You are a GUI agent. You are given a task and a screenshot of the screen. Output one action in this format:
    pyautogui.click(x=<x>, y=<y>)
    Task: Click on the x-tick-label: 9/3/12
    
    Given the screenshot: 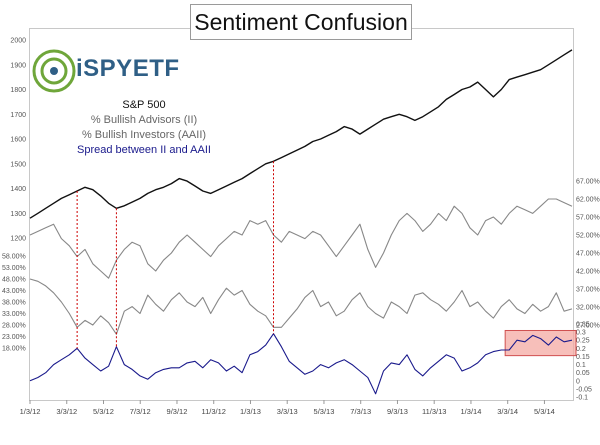 What is the action you would take?
    pyautogui.click(x=177, y=411)
    